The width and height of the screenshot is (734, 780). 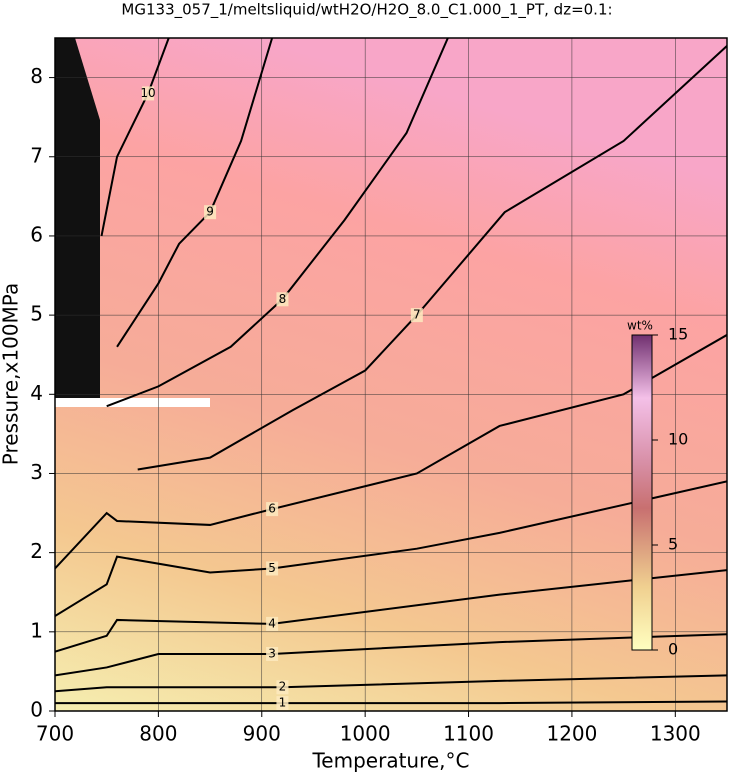 I want to click on contour-label: 7, so click(x=417, y=315).